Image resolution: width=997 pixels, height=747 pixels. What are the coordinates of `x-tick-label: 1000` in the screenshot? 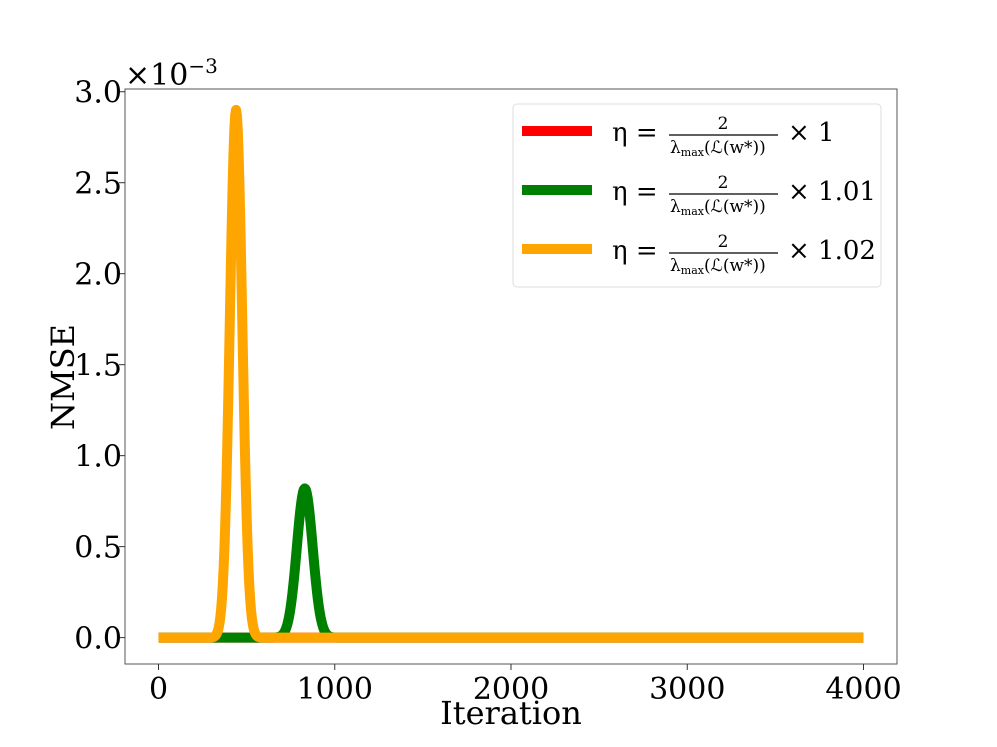 It's located at (335, 689).